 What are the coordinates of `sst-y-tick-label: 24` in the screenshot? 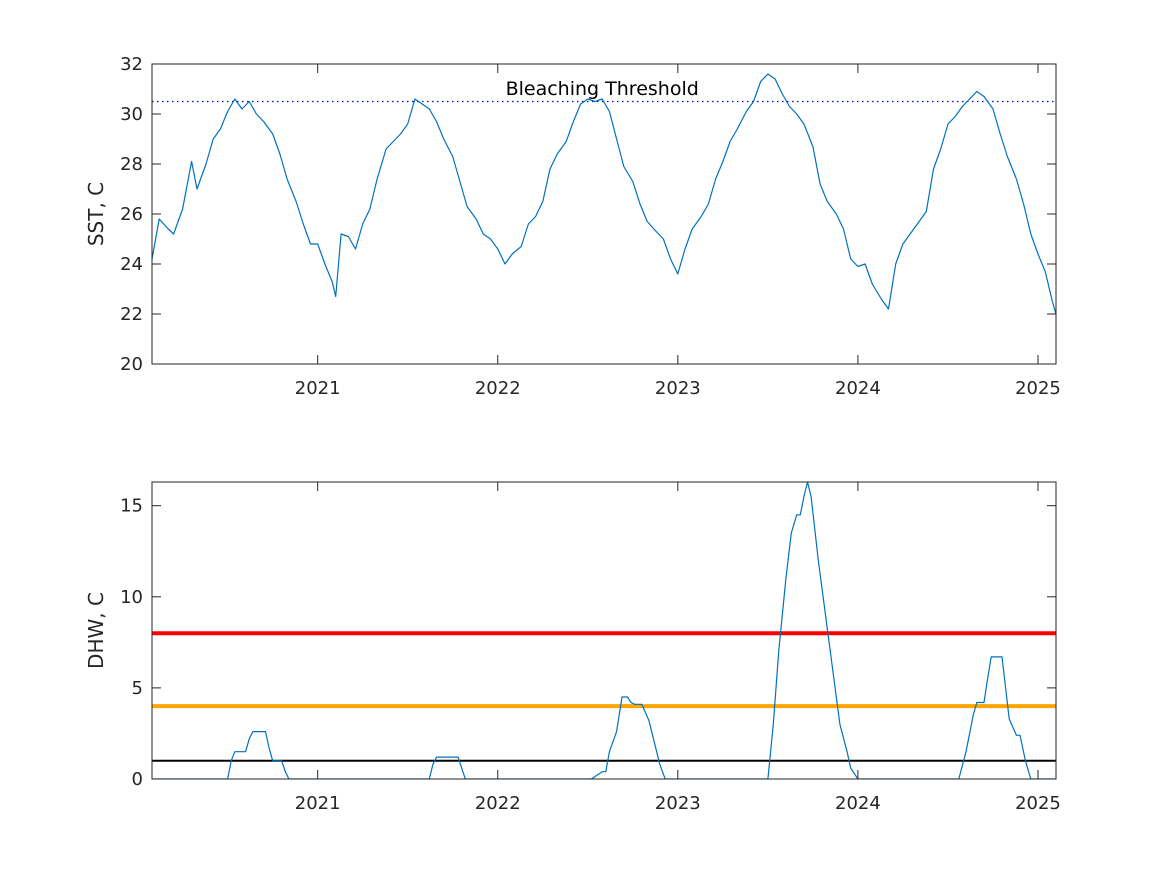 It's located at (131, 264).